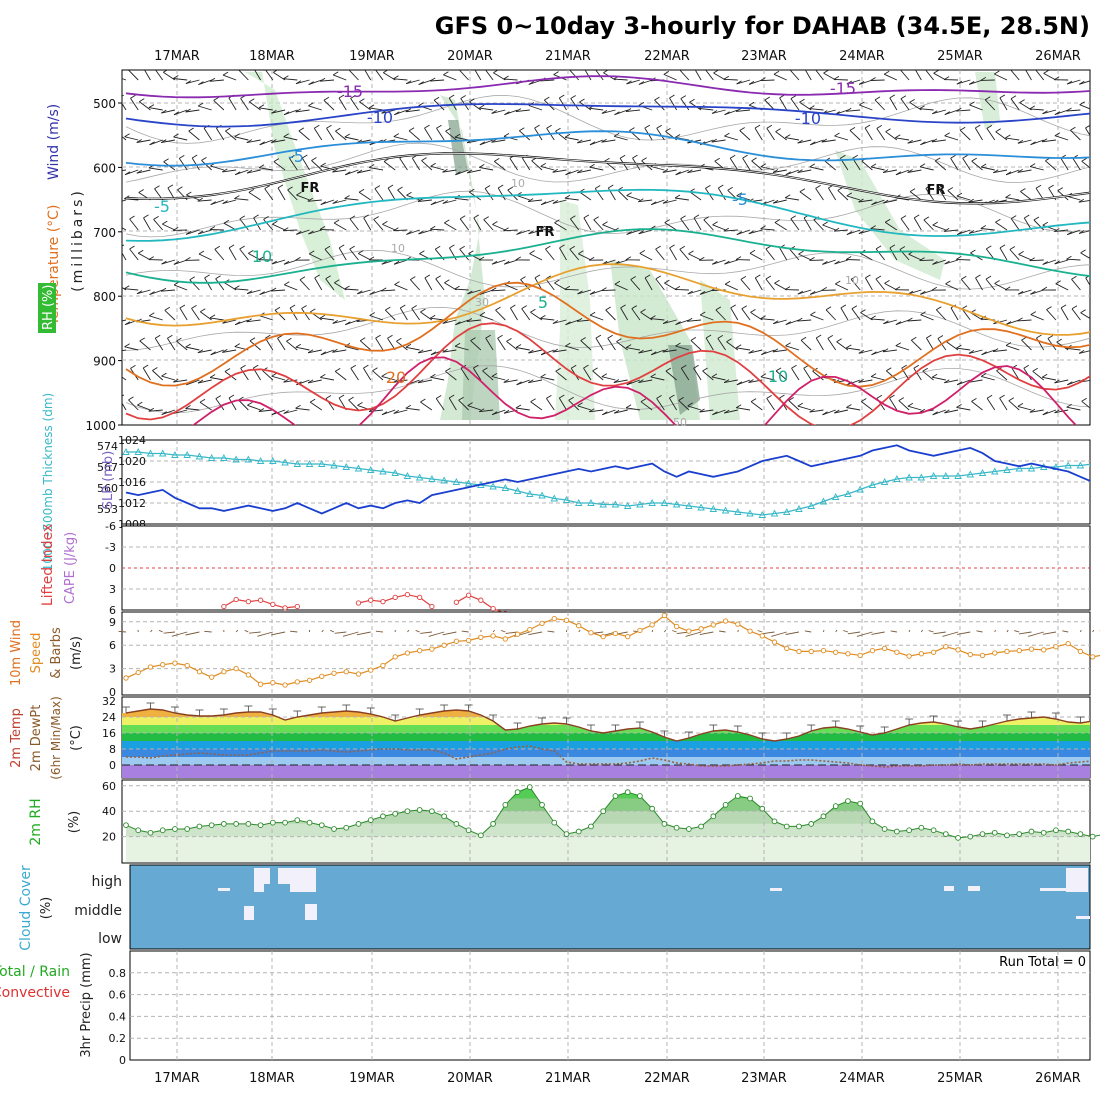 This screenshot has height=1100, width=1100. Describe the element at coordinates (551, 631) in the screenshot. I see `wind10-barb` at that location.